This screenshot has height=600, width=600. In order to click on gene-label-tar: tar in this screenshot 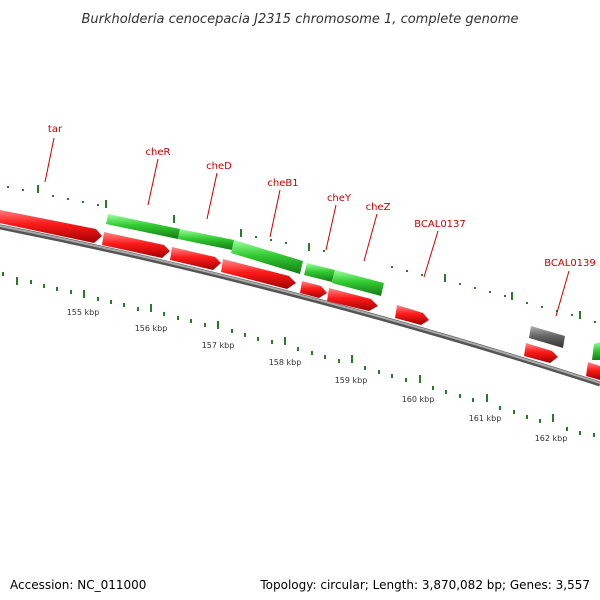, I will do `click(55, 129)`.